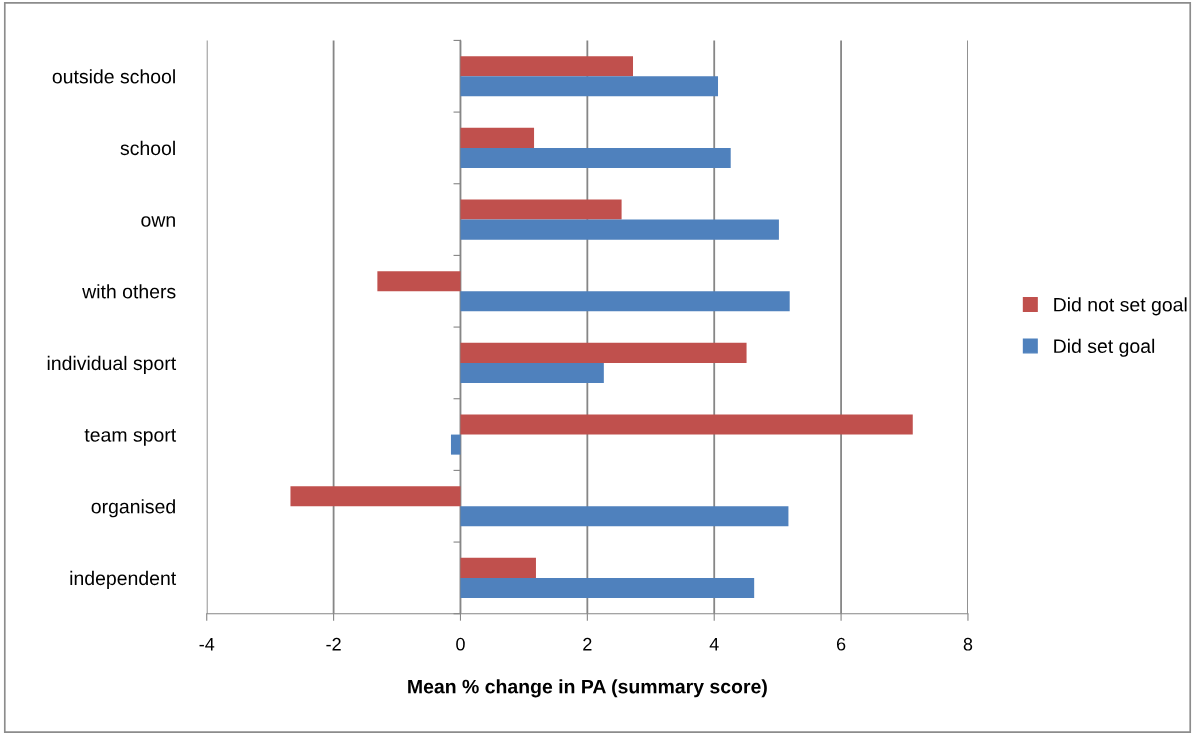 The width and height of the screenshot is (1195, 735). What do you see at coordinates (158, 221) in the screenshot?
I see `y-tick-label: own` at bounding box center [158, 221].